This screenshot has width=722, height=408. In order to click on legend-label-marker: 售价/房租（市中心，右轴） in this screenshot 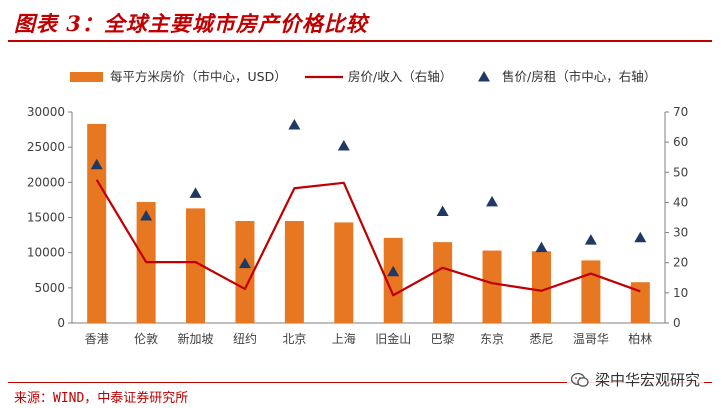, I will do `click(579, 76)`.